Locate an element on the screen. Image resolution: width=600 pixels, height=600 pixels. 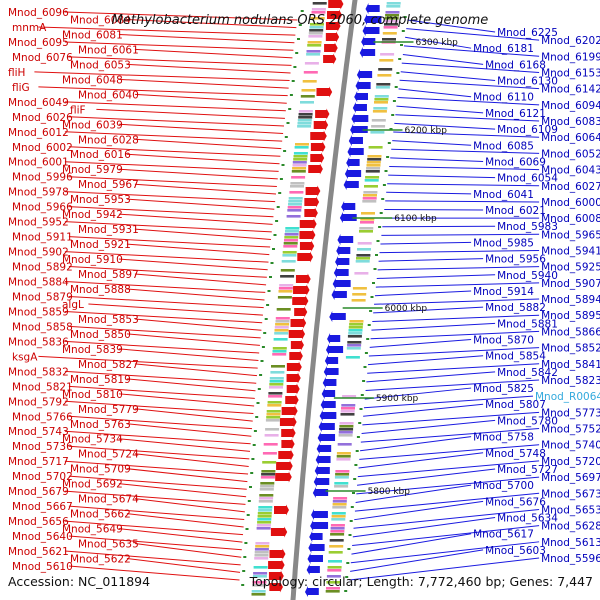
gene-label-right: Mnod_5907 is located at coordinates (570, 284).